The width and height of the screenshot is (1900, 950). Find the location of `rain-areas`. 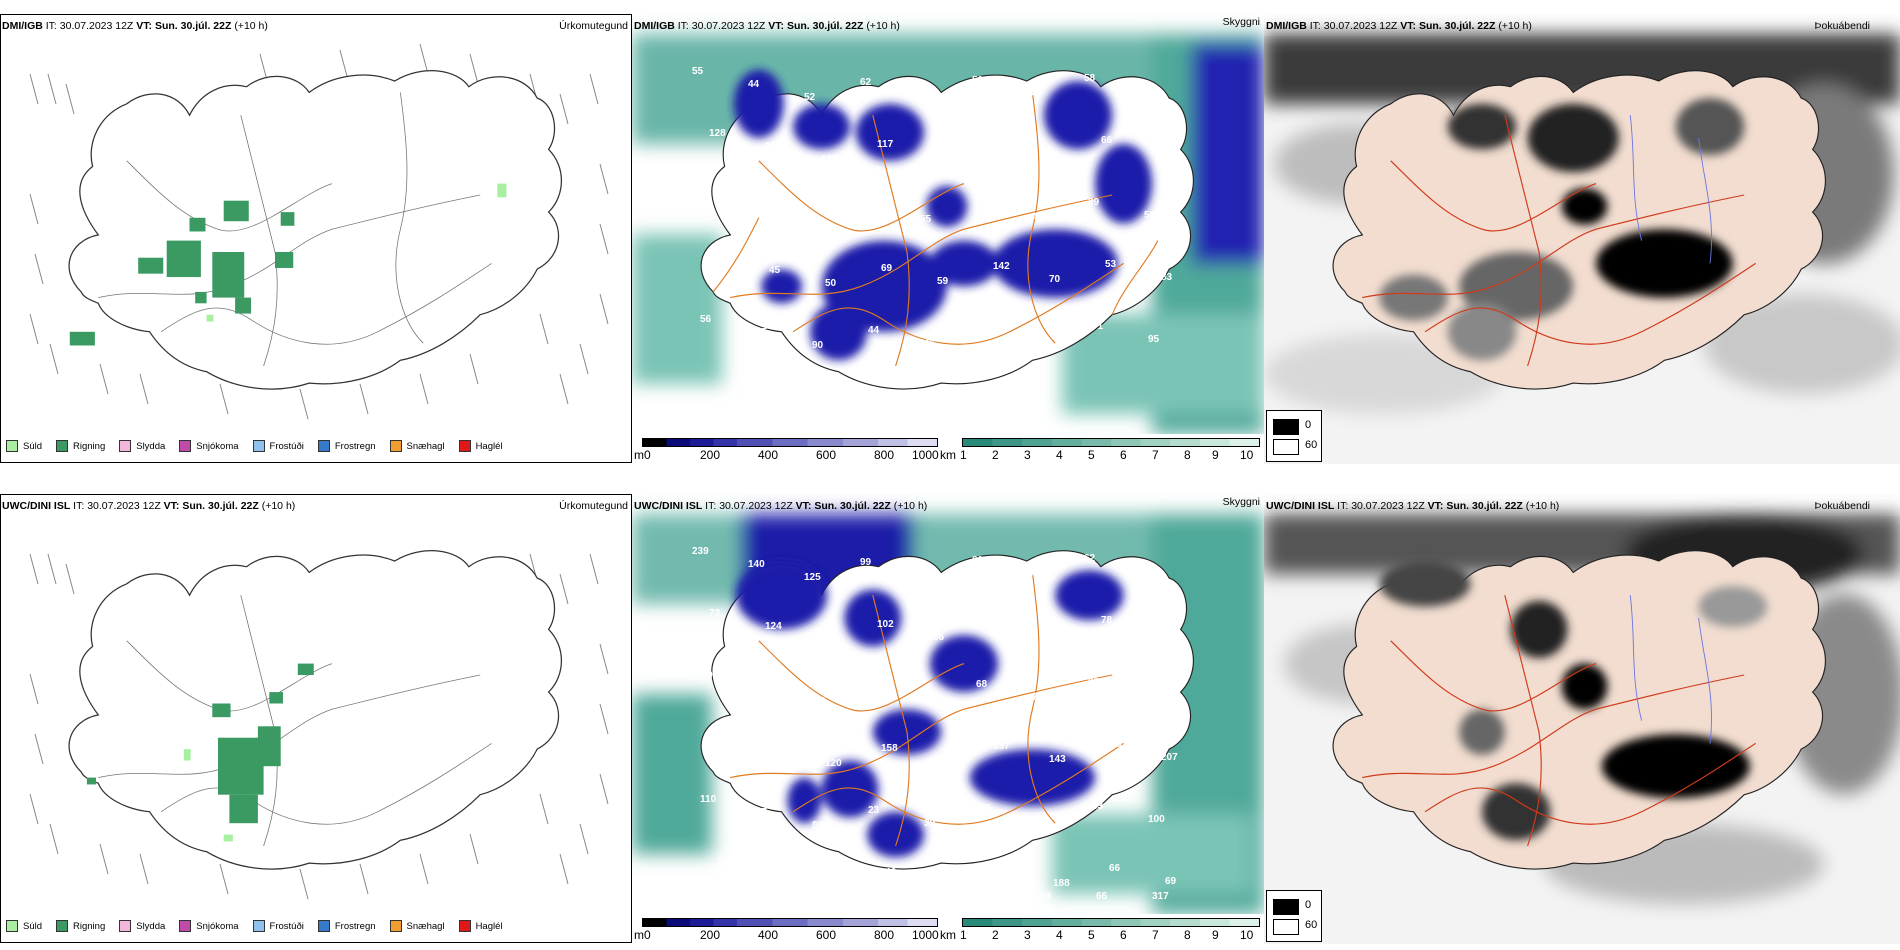

rain-areas is located at coordinates (200, 743).